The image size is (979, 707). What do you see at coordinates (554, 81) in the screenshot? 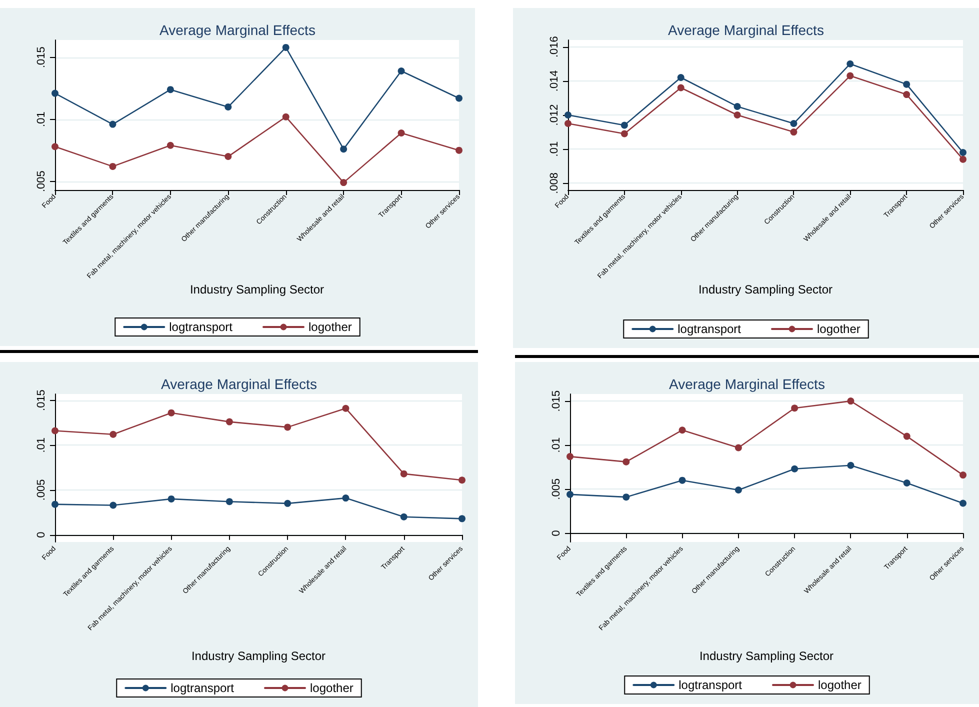
I see `y-tick-label: .014` at bounding box center [554, 81].